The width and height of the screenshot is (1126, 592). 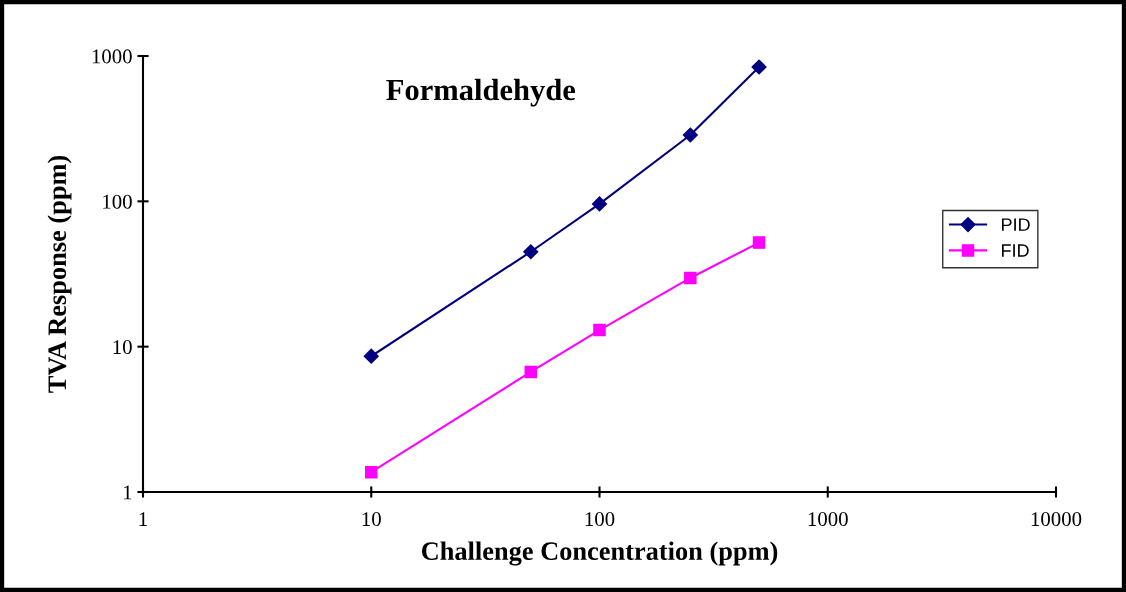 What do you see at coordinates (143, 519) in the screenshot?
I see `x-tick-label: 1` at bounding box center [143, 519].